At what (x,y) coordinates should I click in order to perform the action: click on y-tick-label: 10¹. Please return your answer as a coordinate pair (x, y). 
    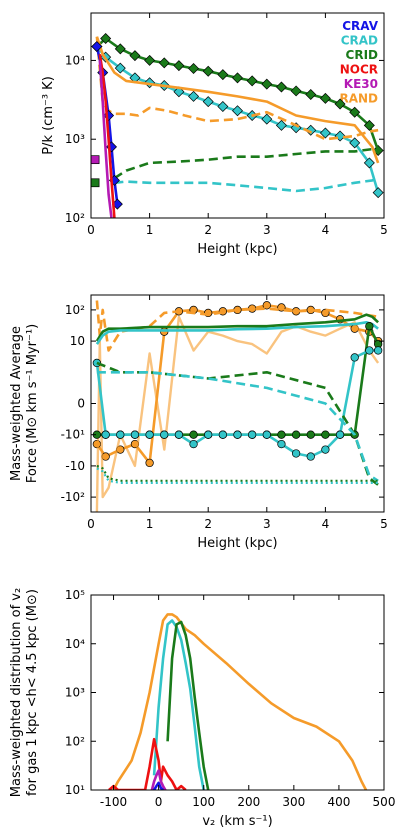
    Looking at the image, I should click on (75, 790).